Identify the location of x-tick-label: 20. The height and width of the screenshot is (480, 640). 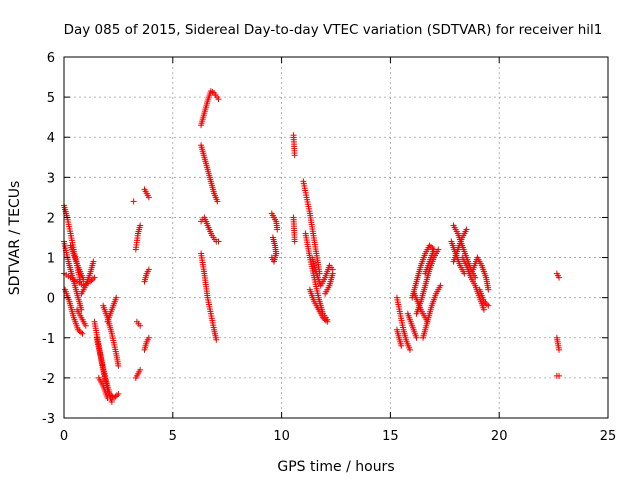
(499, 436).